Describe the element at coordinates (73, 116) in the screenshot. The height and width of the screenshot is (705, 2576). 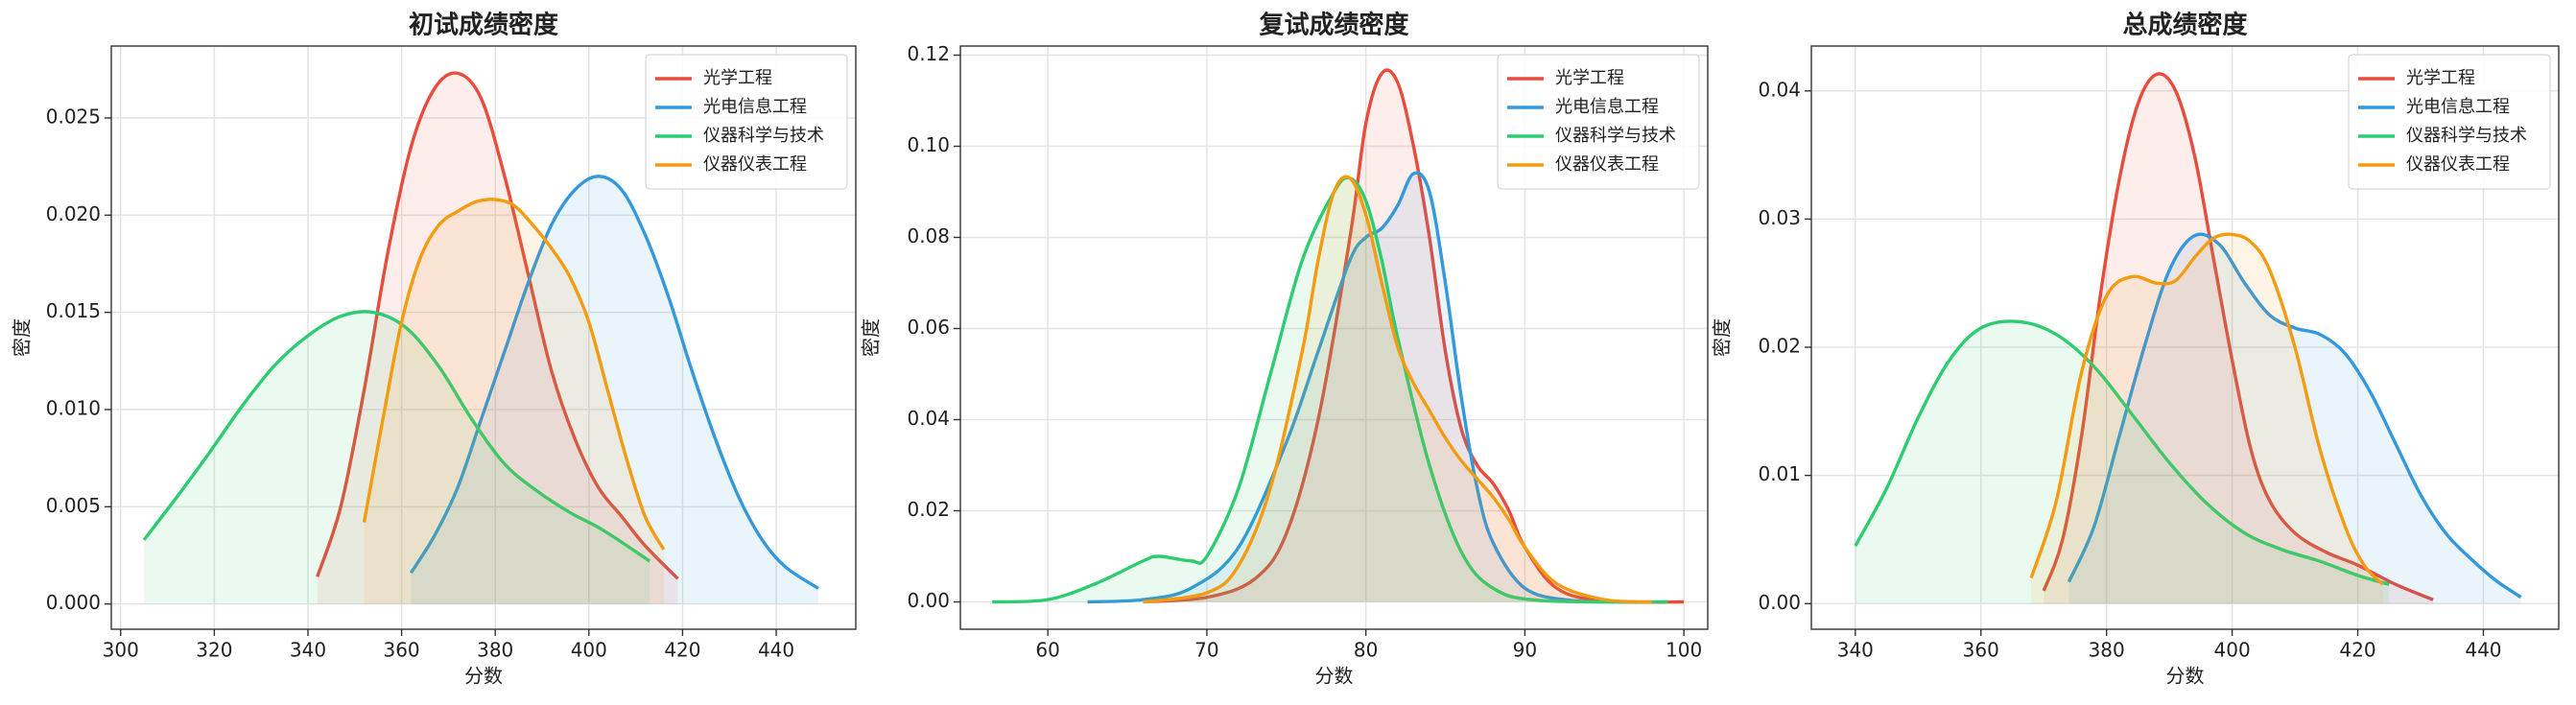
I see `y-tick-label: 0.025` at that location.